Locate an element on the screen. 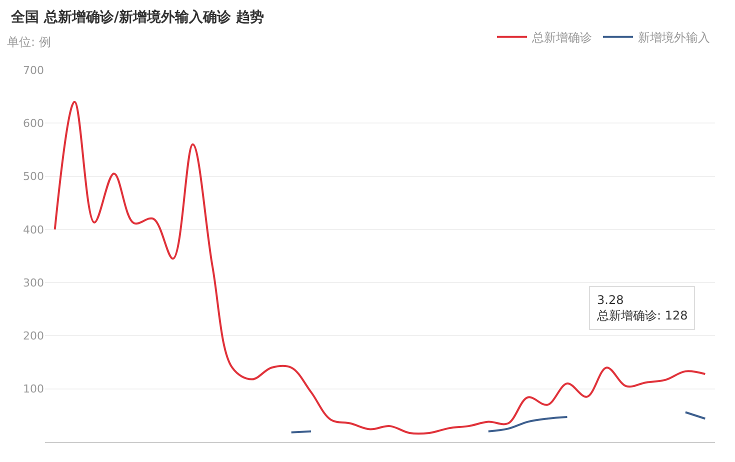 This screenshot has width=735, height=462. y-tick-label: 700 is located at coordinates (33, 70).